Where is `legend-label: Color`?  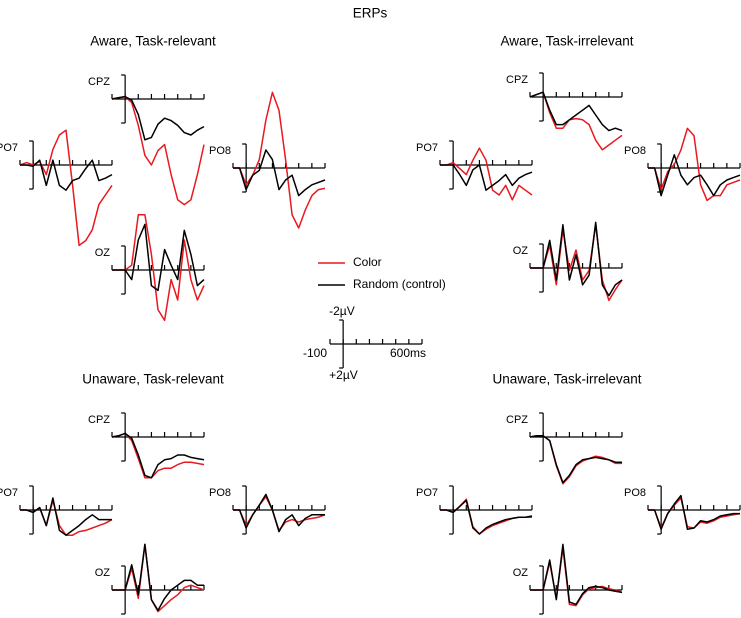
legend-label: Color is located at coordinates (367, 262).